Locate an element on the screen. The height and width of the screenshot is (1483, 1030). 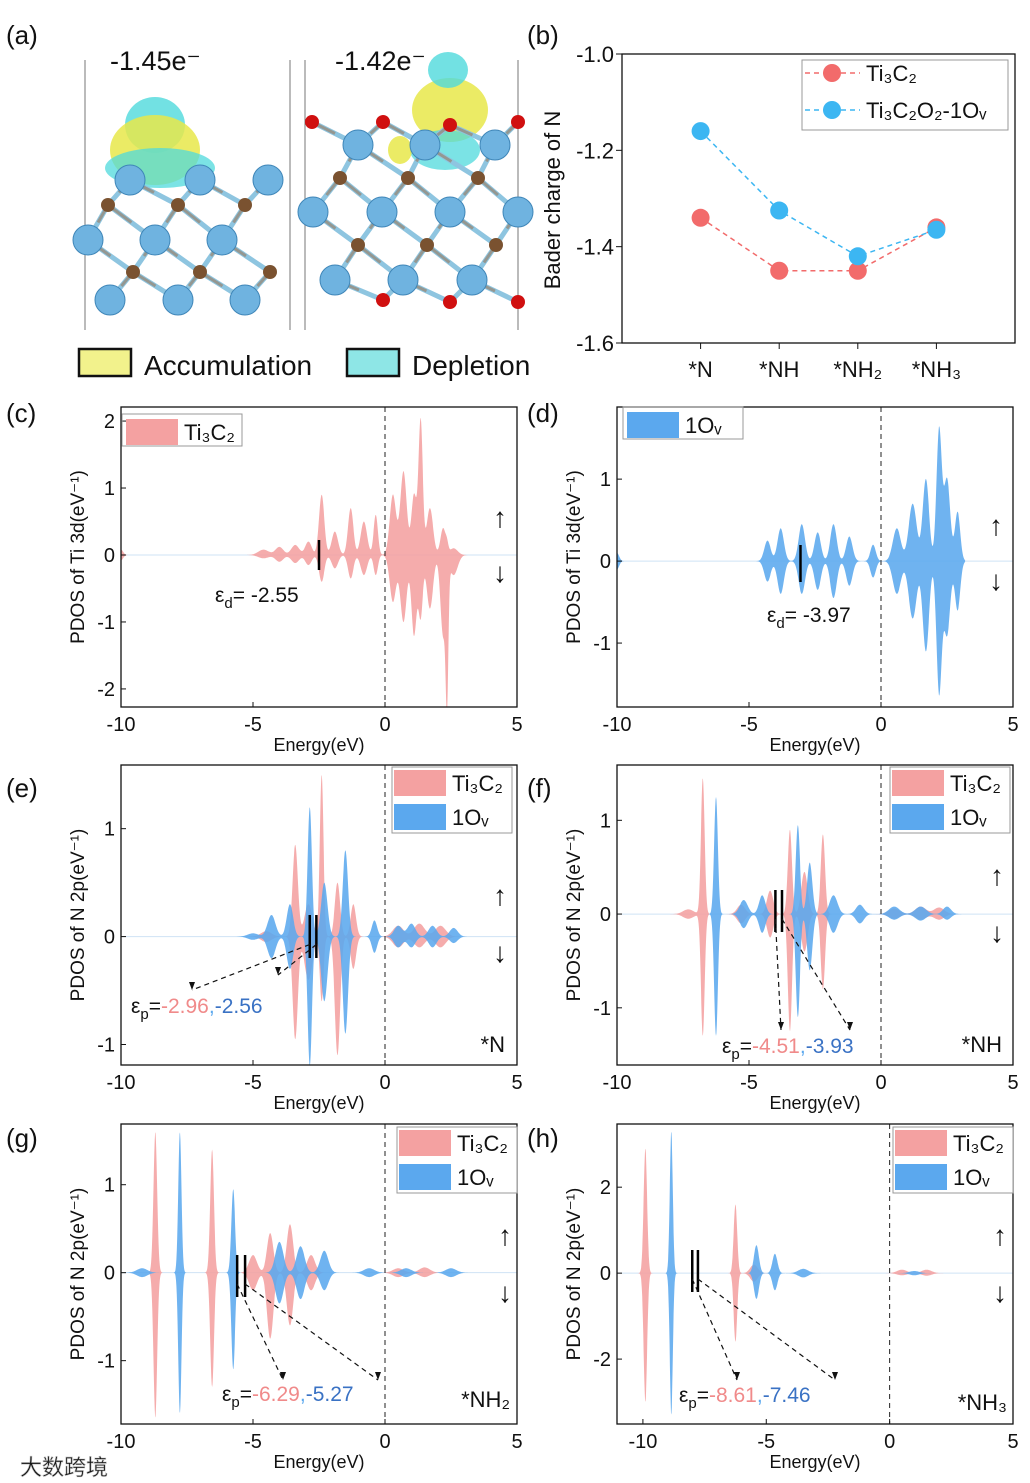
x-tick-label: *NH₂ is located at coordinates (857, 369).